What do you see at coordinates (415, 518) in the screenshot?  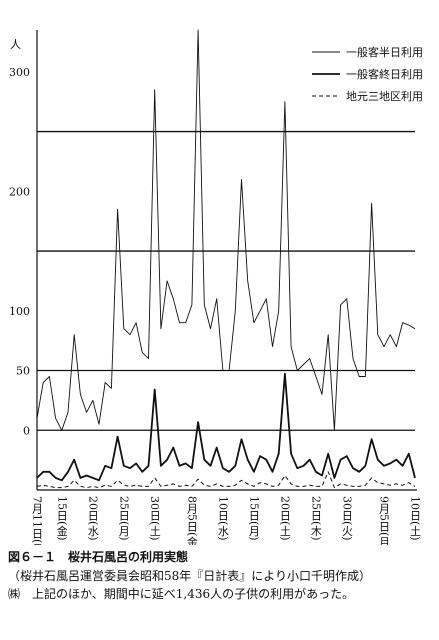 I see `x-tick-label: 10日(土)` at bounding box center [415, 518].